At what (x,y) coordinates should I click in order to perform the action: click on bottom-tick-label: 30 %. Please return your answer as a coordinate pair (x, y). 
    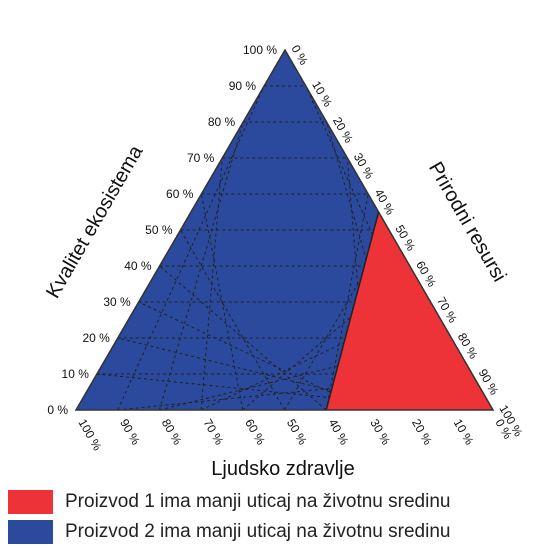
    Looking at the image, I should click on (380, 432).